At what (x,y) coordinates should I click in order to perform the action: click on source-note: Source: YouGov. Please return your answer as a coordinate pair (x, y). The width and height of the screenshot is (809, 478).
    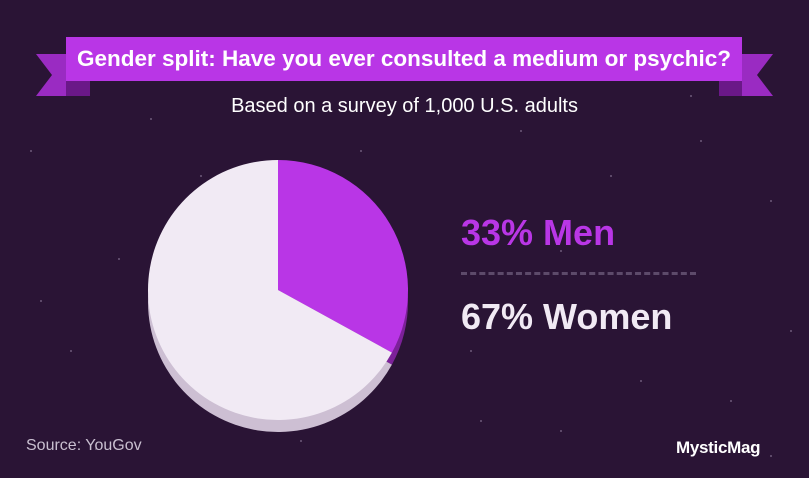
    Looking at the image, I should click on (84, 445).